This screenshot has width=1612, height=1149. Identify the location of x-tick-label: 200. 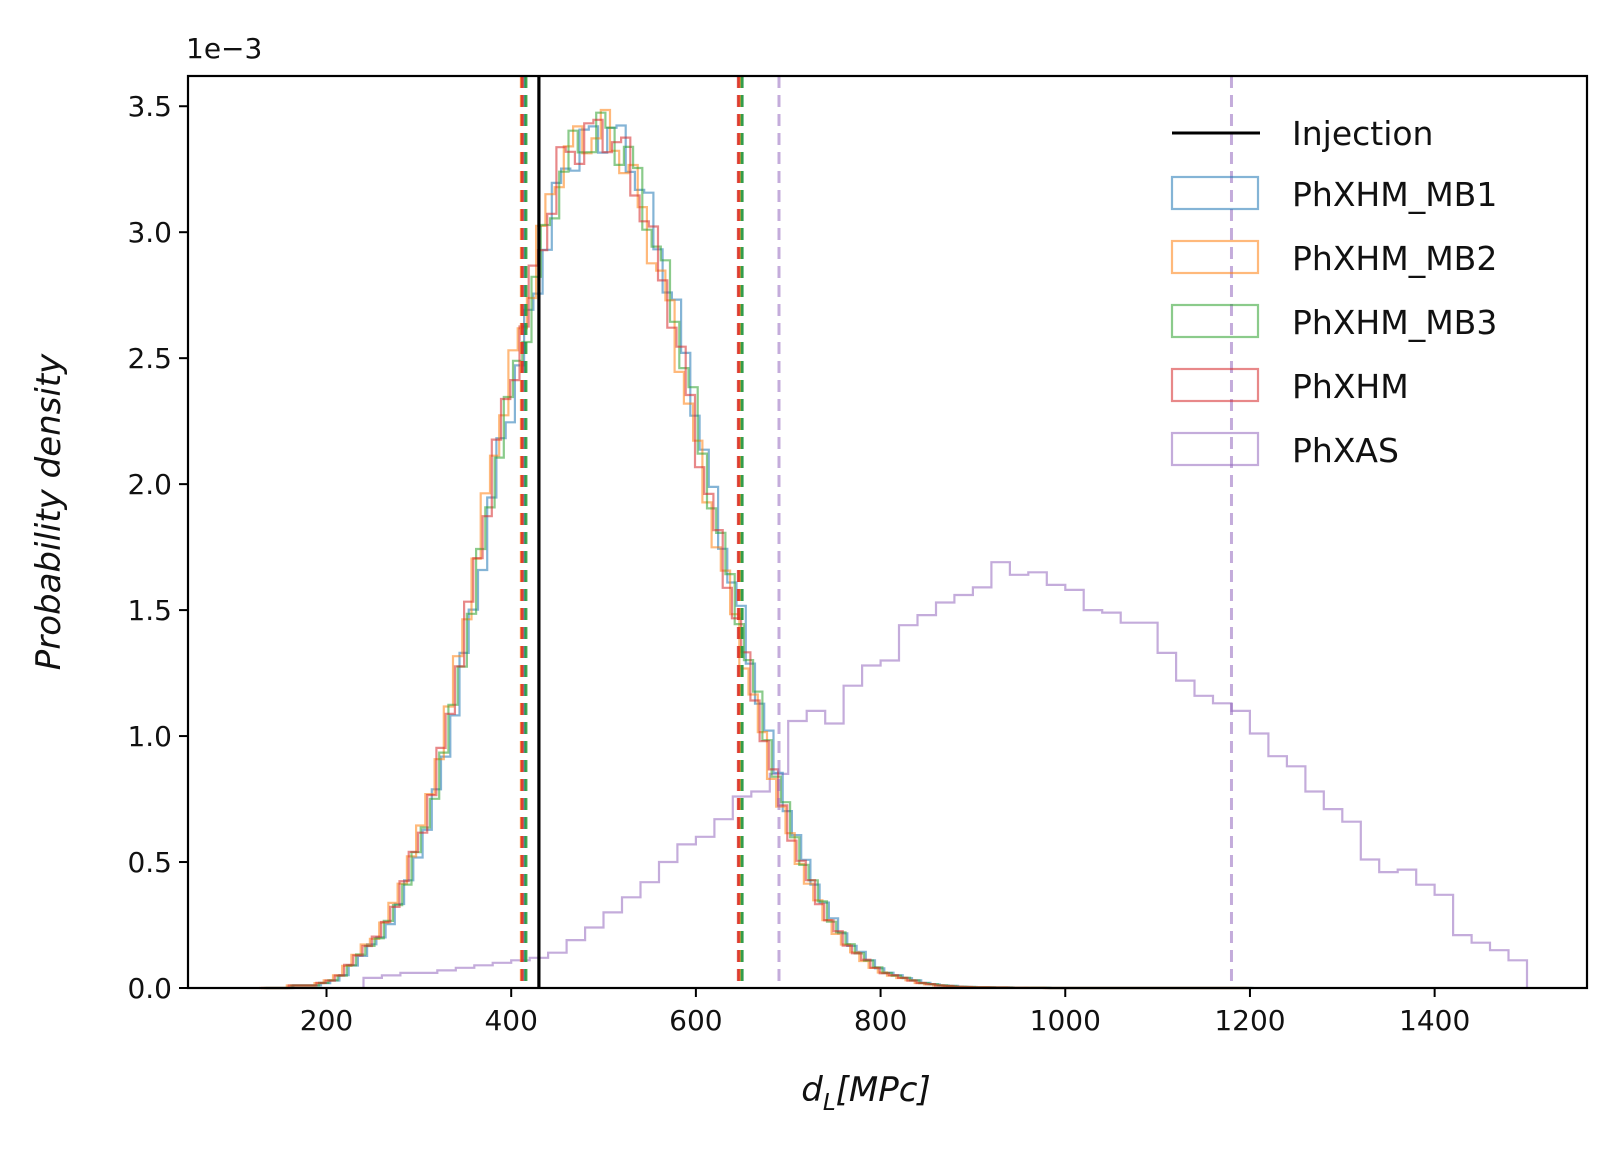
(326, 1020).